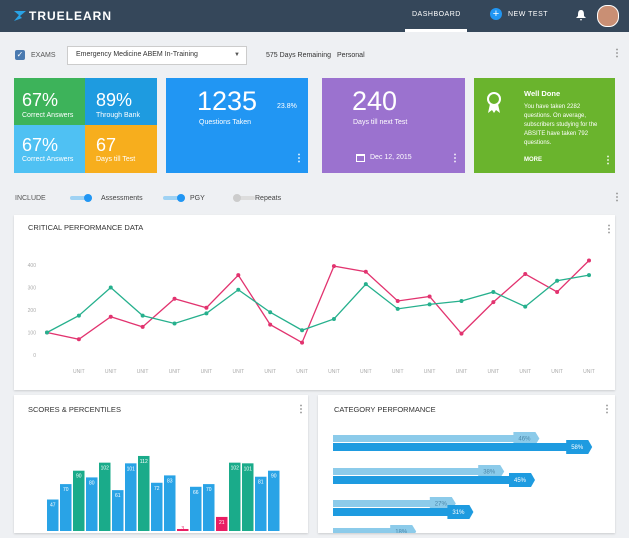  Describe the element at coordinates (496, 14) in the screenshot. I see `new-test-icon: +` at that location.